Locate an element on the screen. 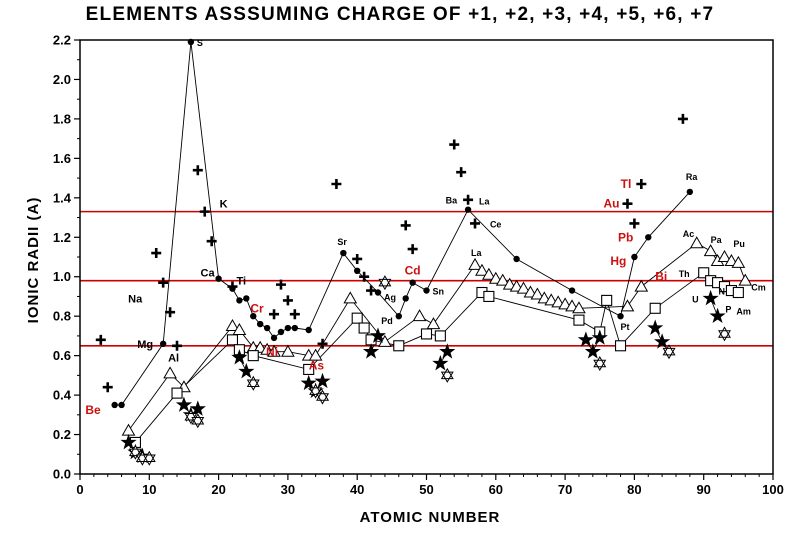 The height and width of the screenshot is (533, 800). element-label: Ca is located at coordinates (208, 274).